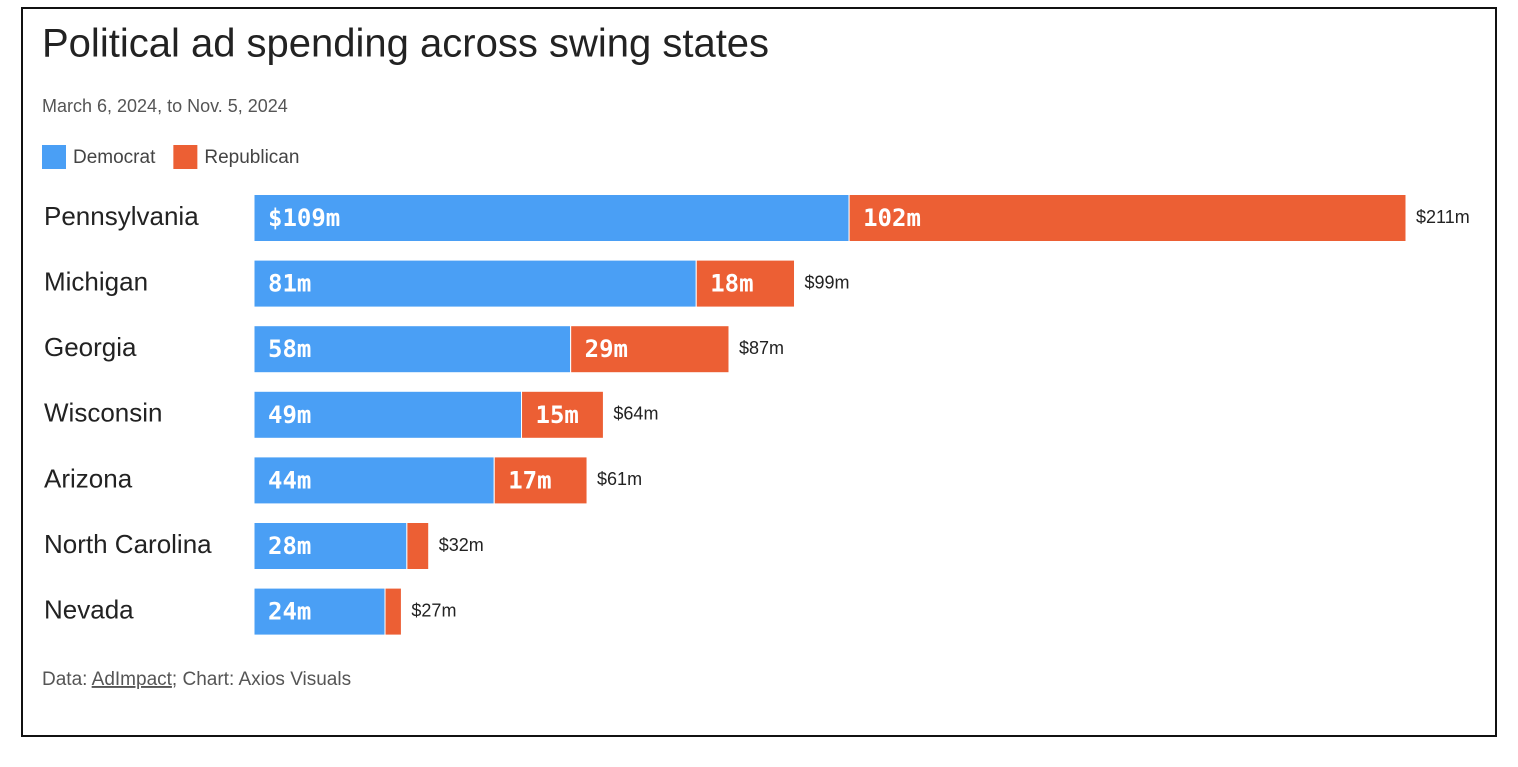  I want to click on segment-label: 81m, so click(289, 284).